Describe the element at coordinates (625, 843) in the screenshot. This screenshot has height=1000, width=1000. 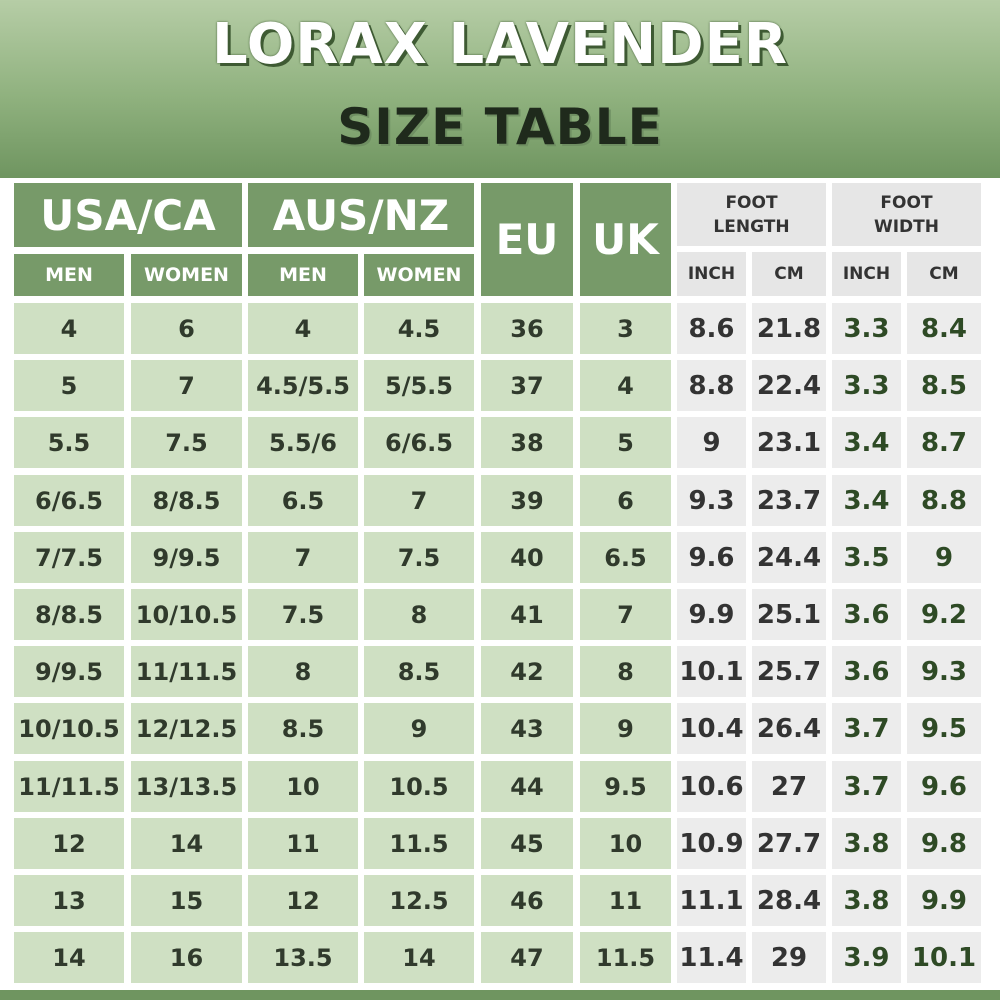
I see `cell-uk: 10` at that location.